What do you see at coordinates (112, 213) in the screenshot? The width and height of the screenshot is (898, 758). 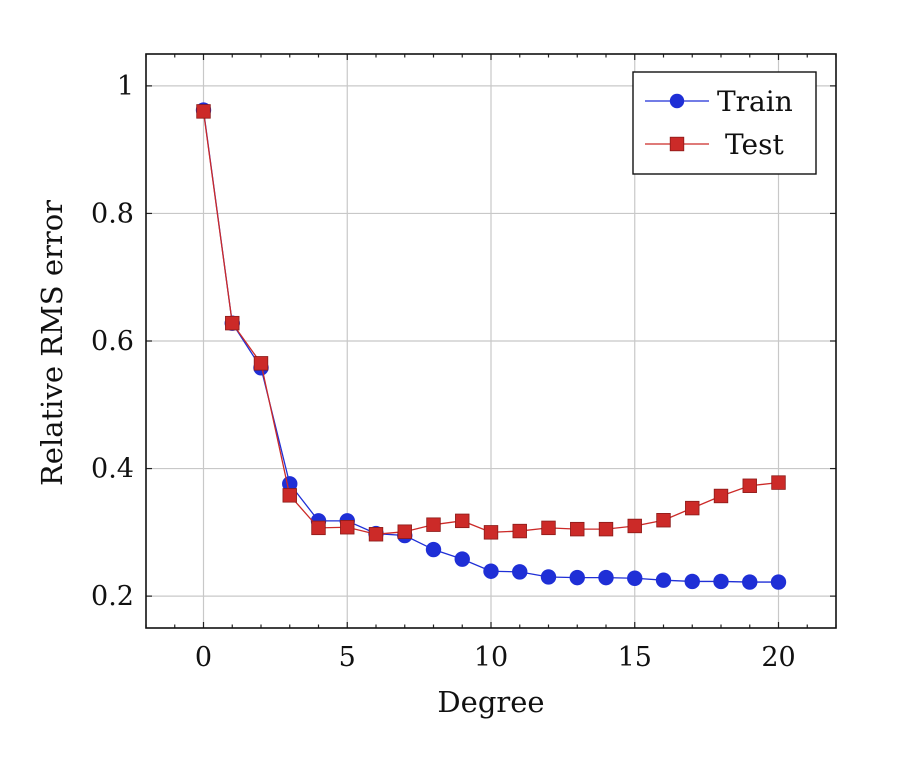 I see `y-tick-label: 0.8` at bounding box center [112, 213].